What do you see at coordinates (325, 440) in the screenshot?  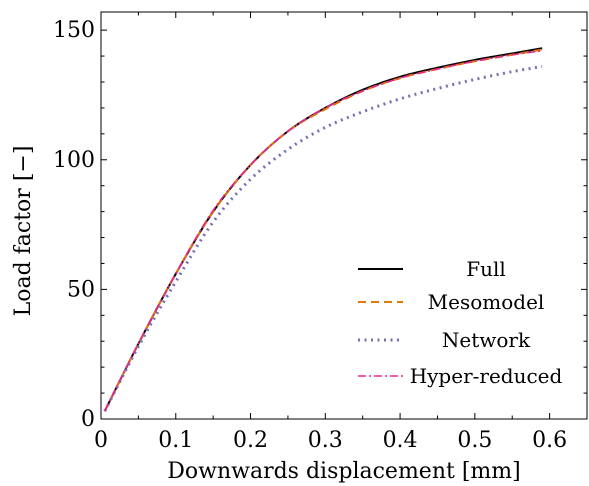 I see `x-tick-label: 0.3` at bounding box center [325, 440].